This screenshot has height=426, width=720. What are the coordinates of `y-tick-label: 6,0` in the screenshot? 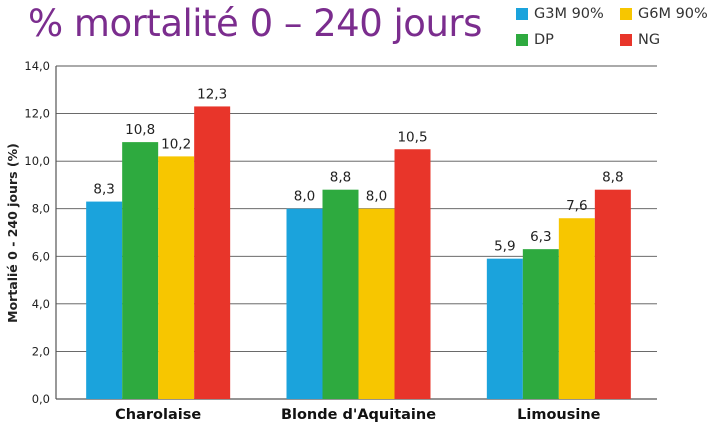 It's located at (41, 256).